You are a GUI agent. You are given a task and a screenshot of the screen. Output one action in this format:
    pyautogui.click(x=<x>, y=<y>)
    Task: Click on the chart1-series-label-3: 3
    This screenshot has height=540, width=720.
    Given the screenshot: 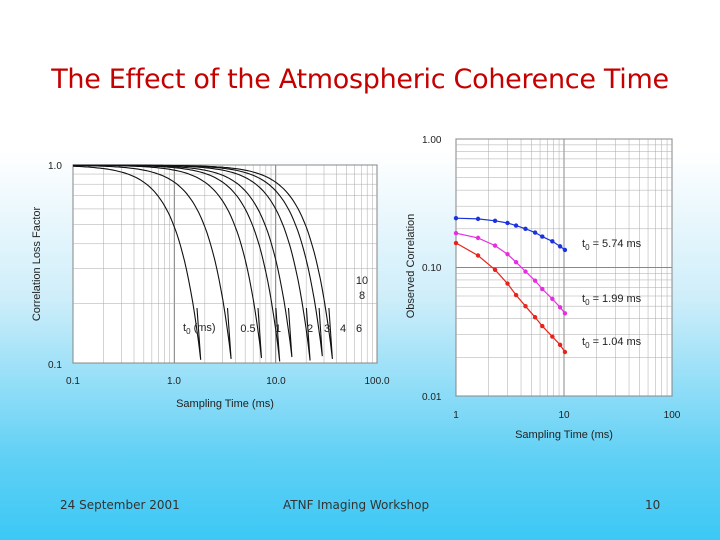 What is the action you would take?
    pyautogui.click(x=327, y=329)
    